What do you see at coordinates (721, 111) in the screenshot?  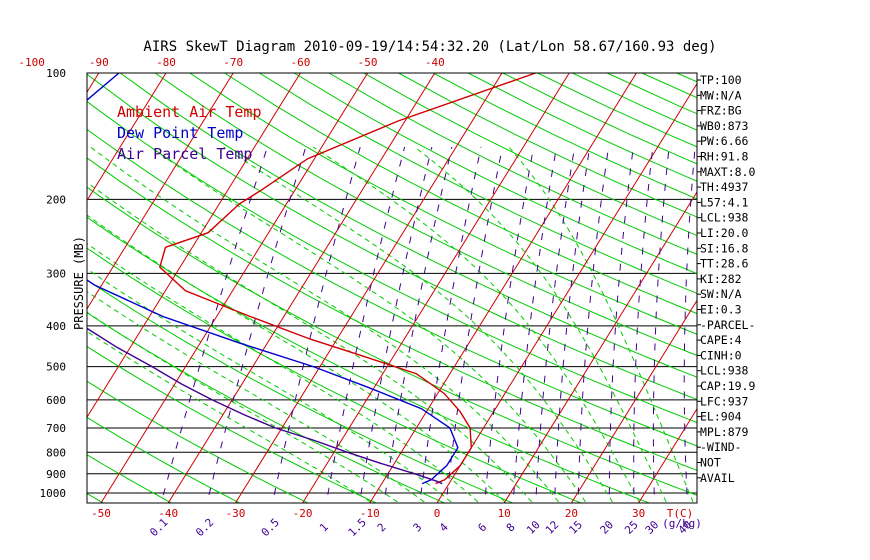 I see `stats-line: FRZ:BG` at bounding box center [721, 111].